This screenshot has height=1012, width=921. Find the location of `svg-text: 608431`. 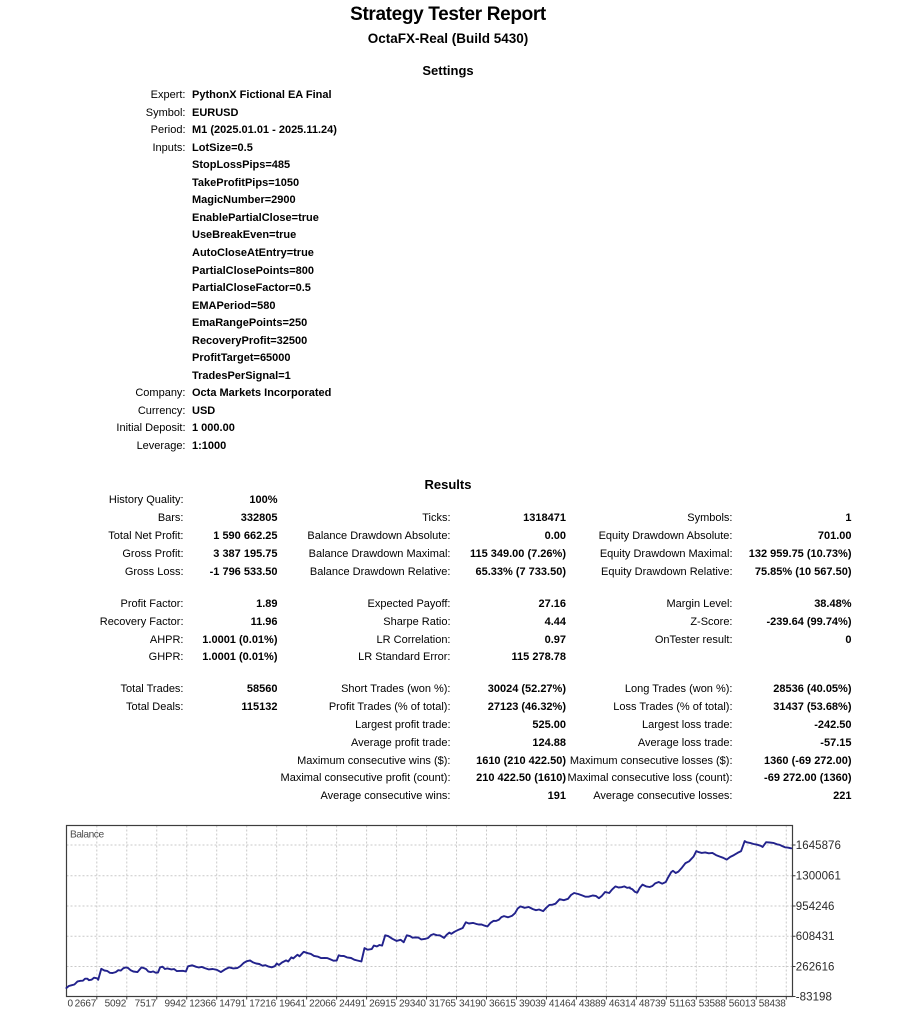

svg-text: 608431 is located at coordinates (815, 937).